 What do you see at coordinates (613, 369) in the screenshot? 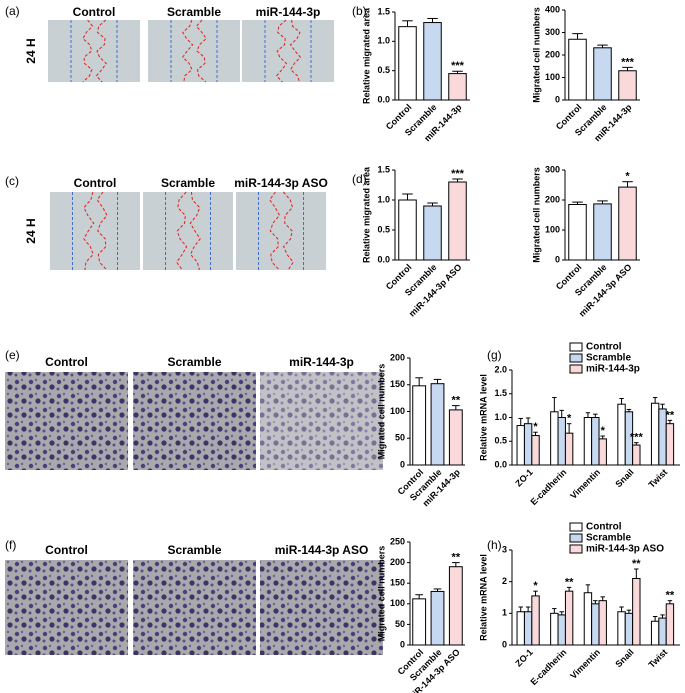
I see `legend-label: miR-144-3p` at bounding box center [613, 369].